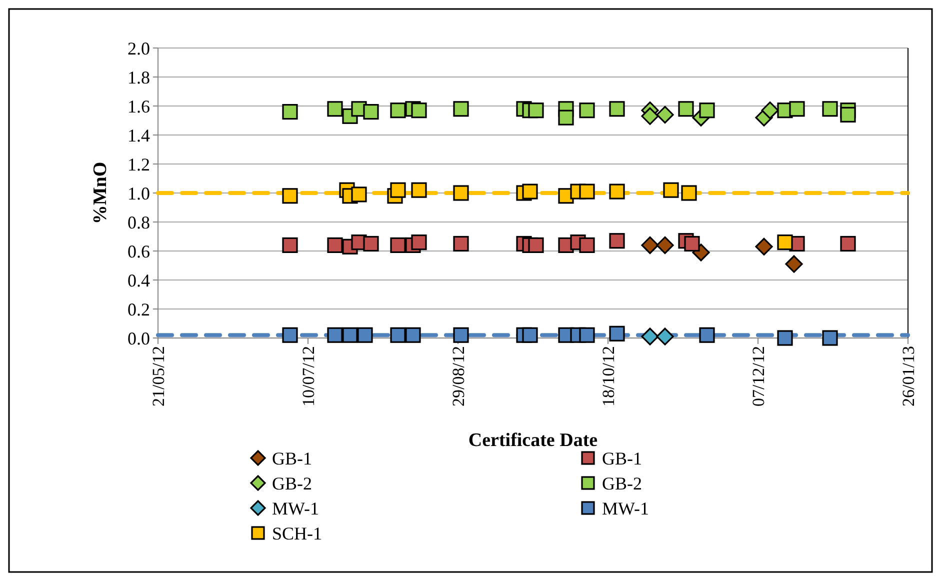 The image size is (943, 583). What do you see at coordinates (608, 376) in the screenshot?
I see `x-tick-label: 18/10/12` at bounding box center [608, 376].